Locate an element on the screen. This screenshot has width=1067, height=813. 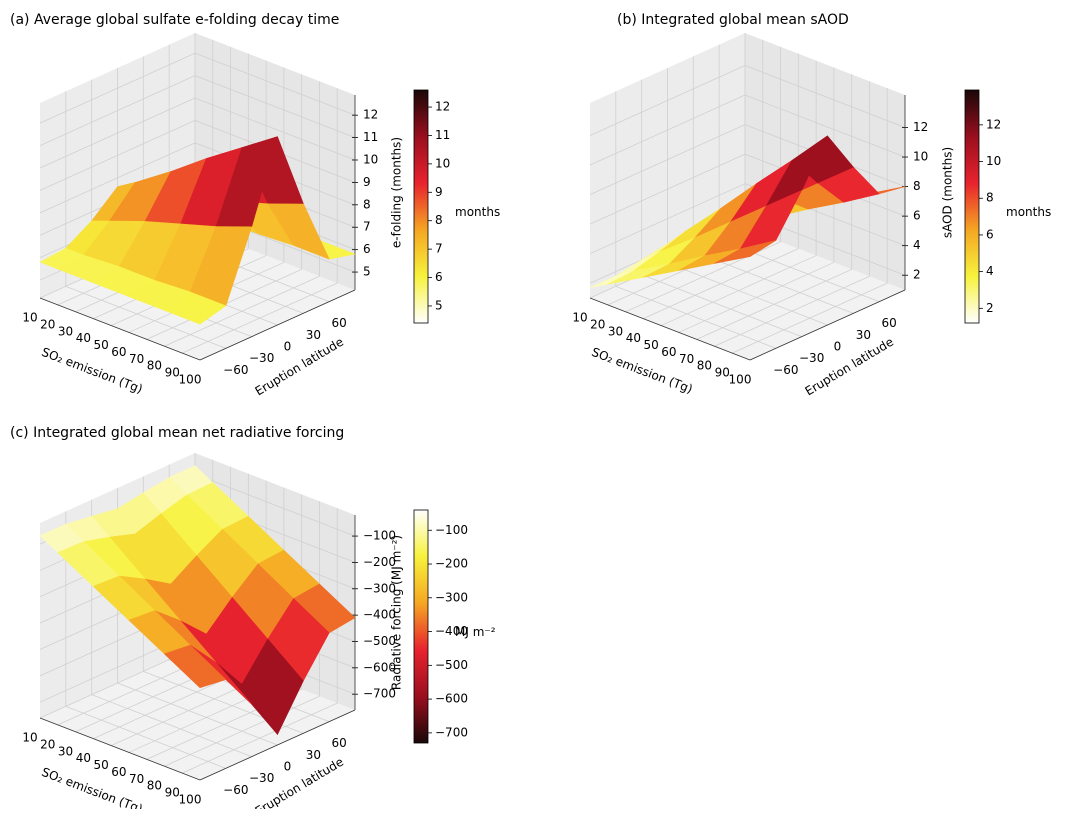
z-tick-label: 8 is located at coordinates (917, 186).